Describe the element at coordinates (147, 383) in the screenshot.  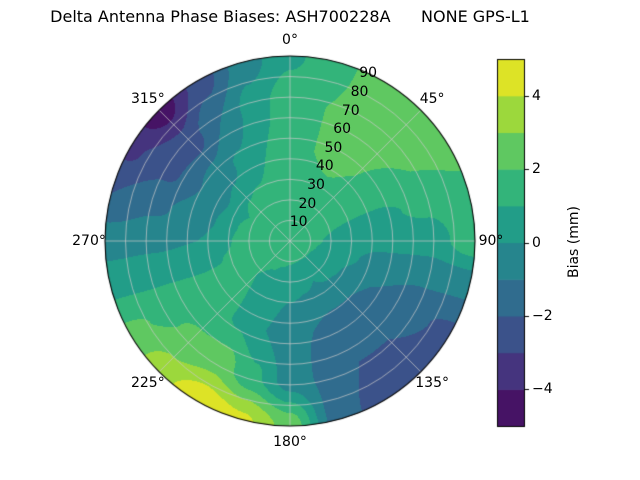
I see `theta-tick-label: 225°` at that location.